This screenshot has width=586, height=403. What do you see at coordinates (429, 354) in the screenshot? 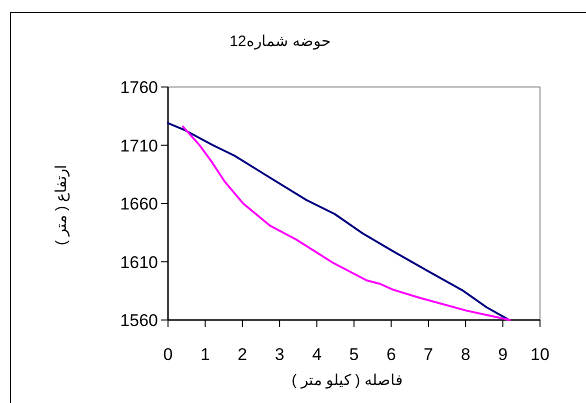
I see `x-tick-label: 7` at bounding box center [429, 354].